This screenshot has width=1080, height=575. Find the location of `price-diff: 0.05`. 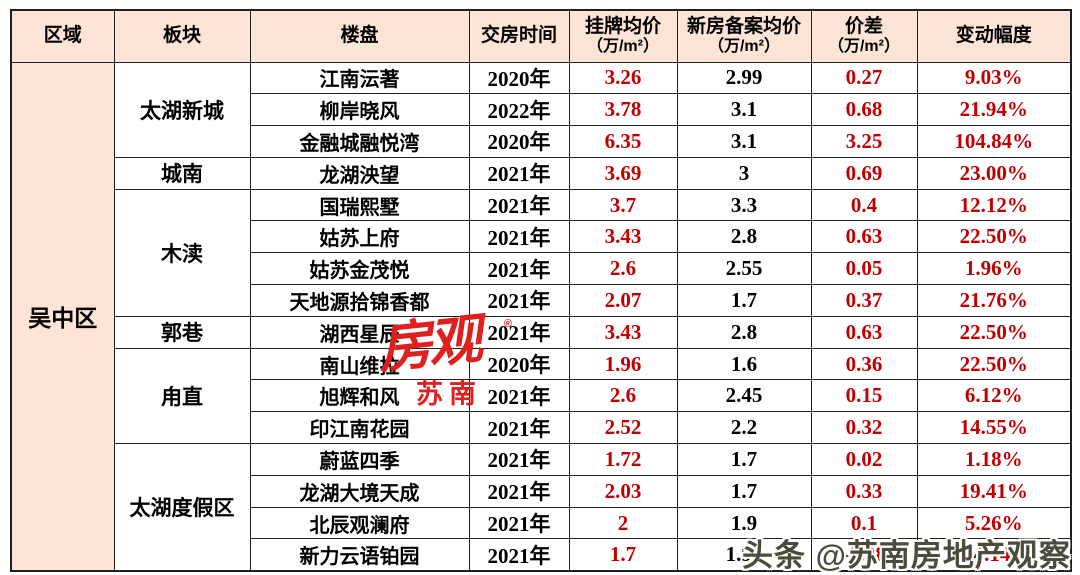

price-diff: 0.05 is located at coordinates (864, 269).